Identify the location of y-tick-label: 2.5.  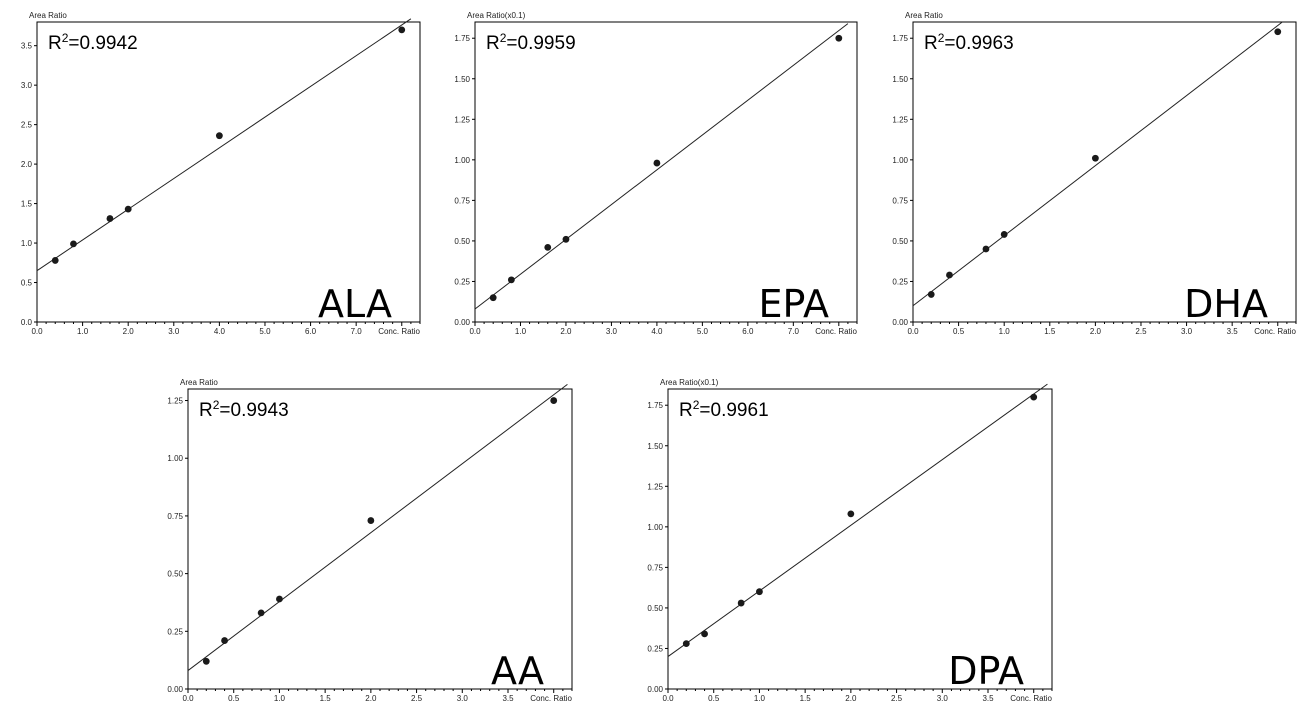
(27, 125).